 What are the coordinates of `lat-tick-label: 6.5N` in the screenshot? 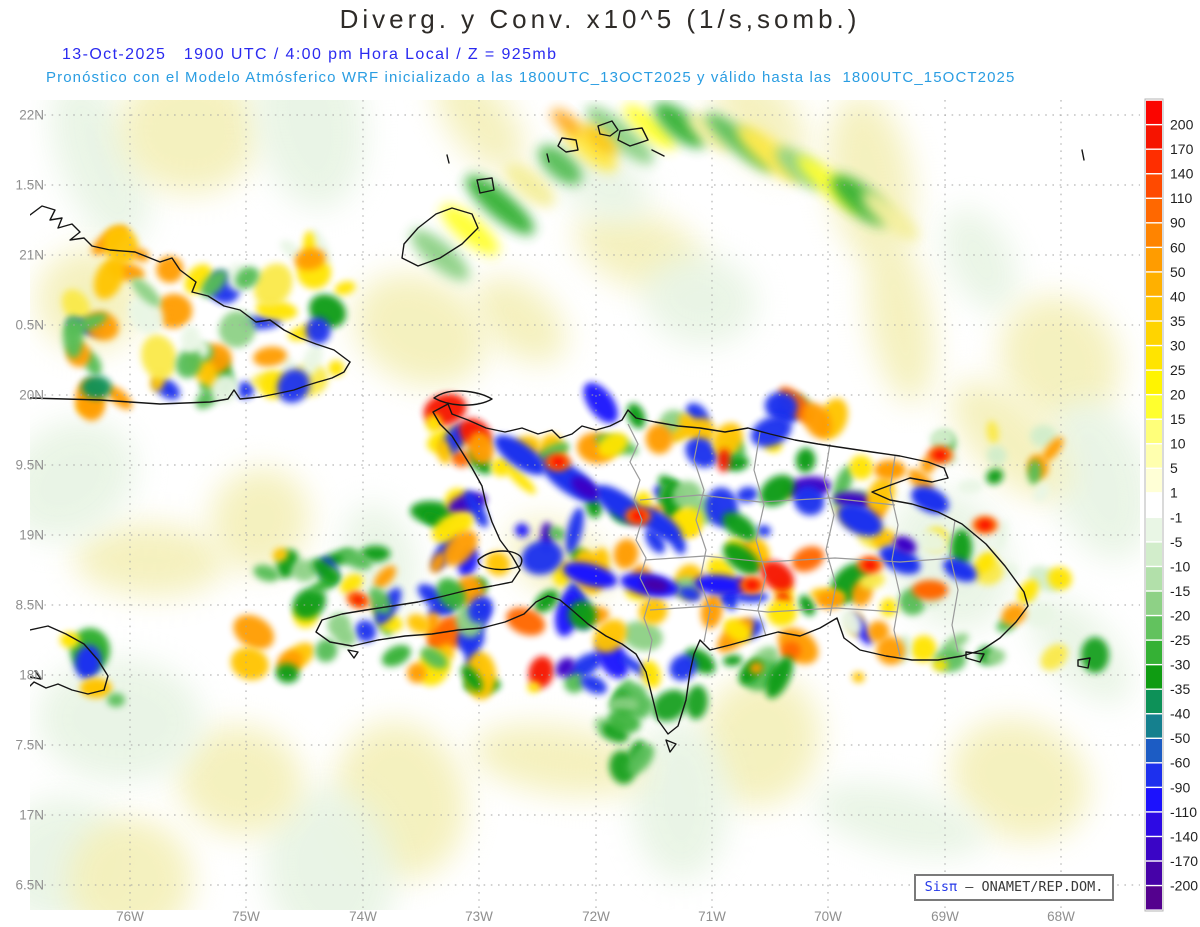 It's located at (29, 885).